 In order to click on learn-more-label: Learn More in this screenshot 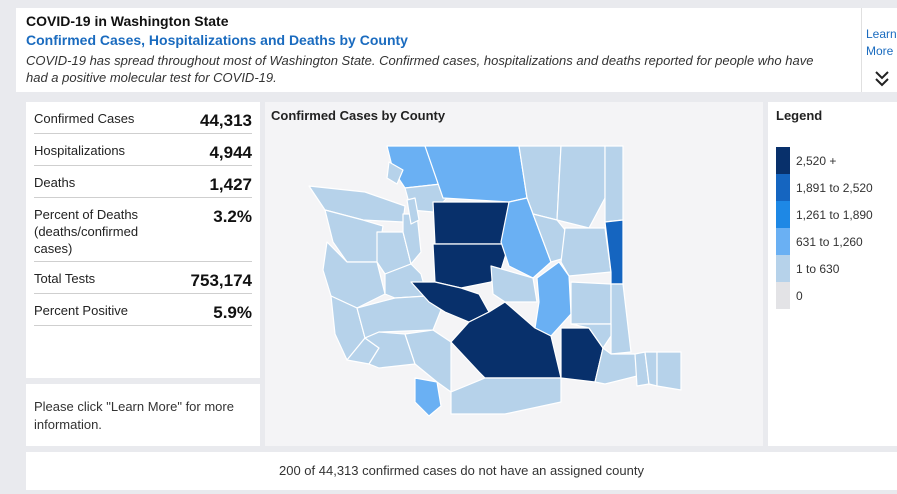, I will do `click(881, 43)`.